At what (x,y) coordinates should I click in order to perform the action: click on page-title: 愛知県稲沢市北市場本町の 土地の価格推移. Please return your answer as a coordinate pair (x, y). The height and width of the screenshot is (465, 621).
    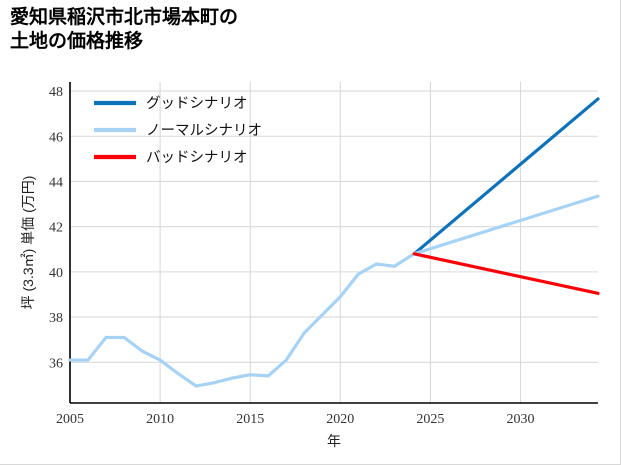
    Looking at the image, I should click on (124, 30).